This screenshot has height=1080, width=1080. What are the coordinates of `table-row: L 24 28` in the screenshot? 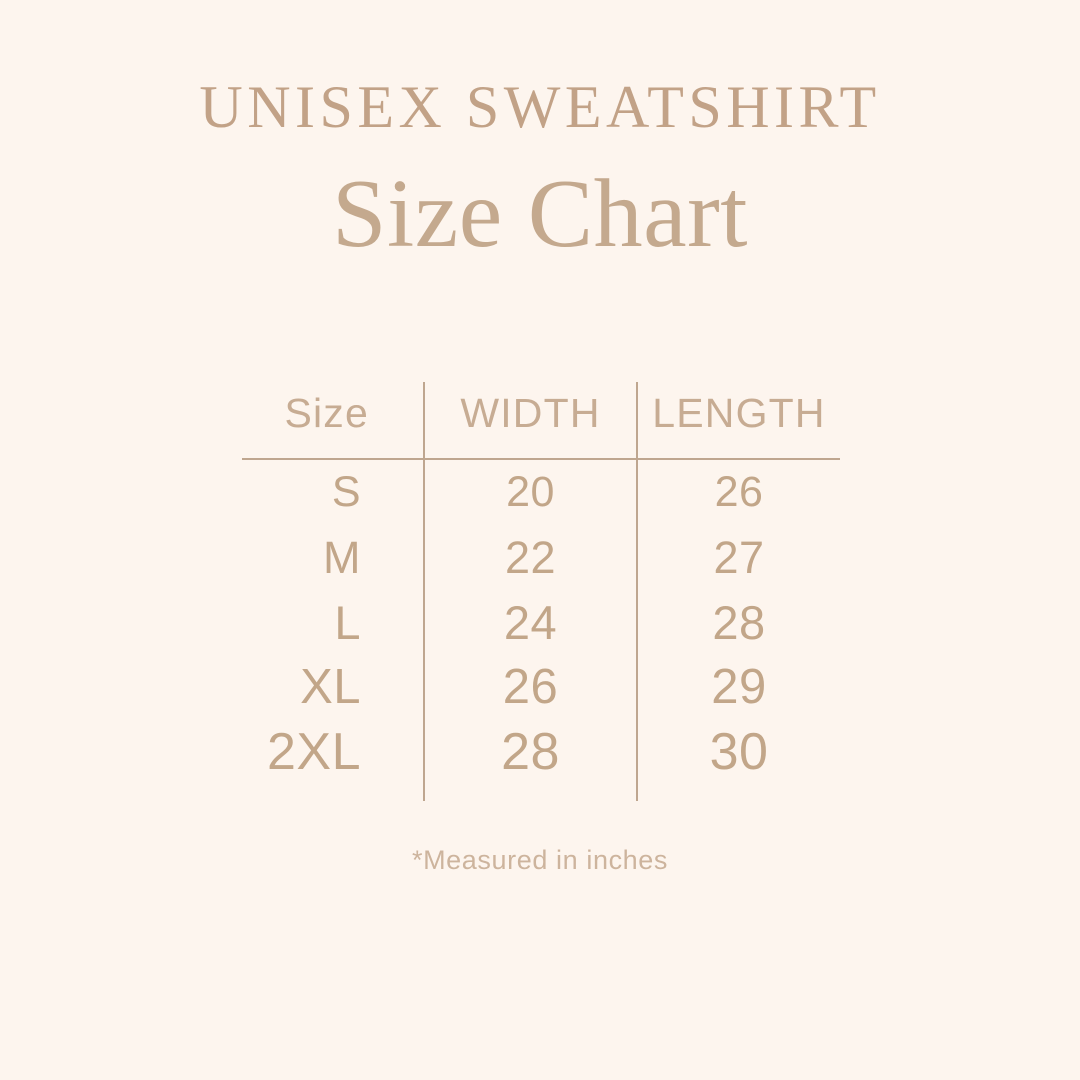 It's located at (541, 622).